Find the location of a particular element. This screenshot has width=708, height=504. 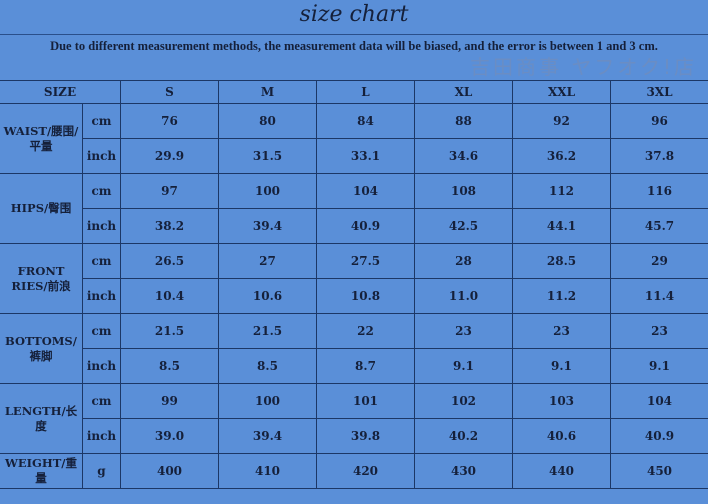

value-cell: 40.6 is located at coordinates (561, 436).